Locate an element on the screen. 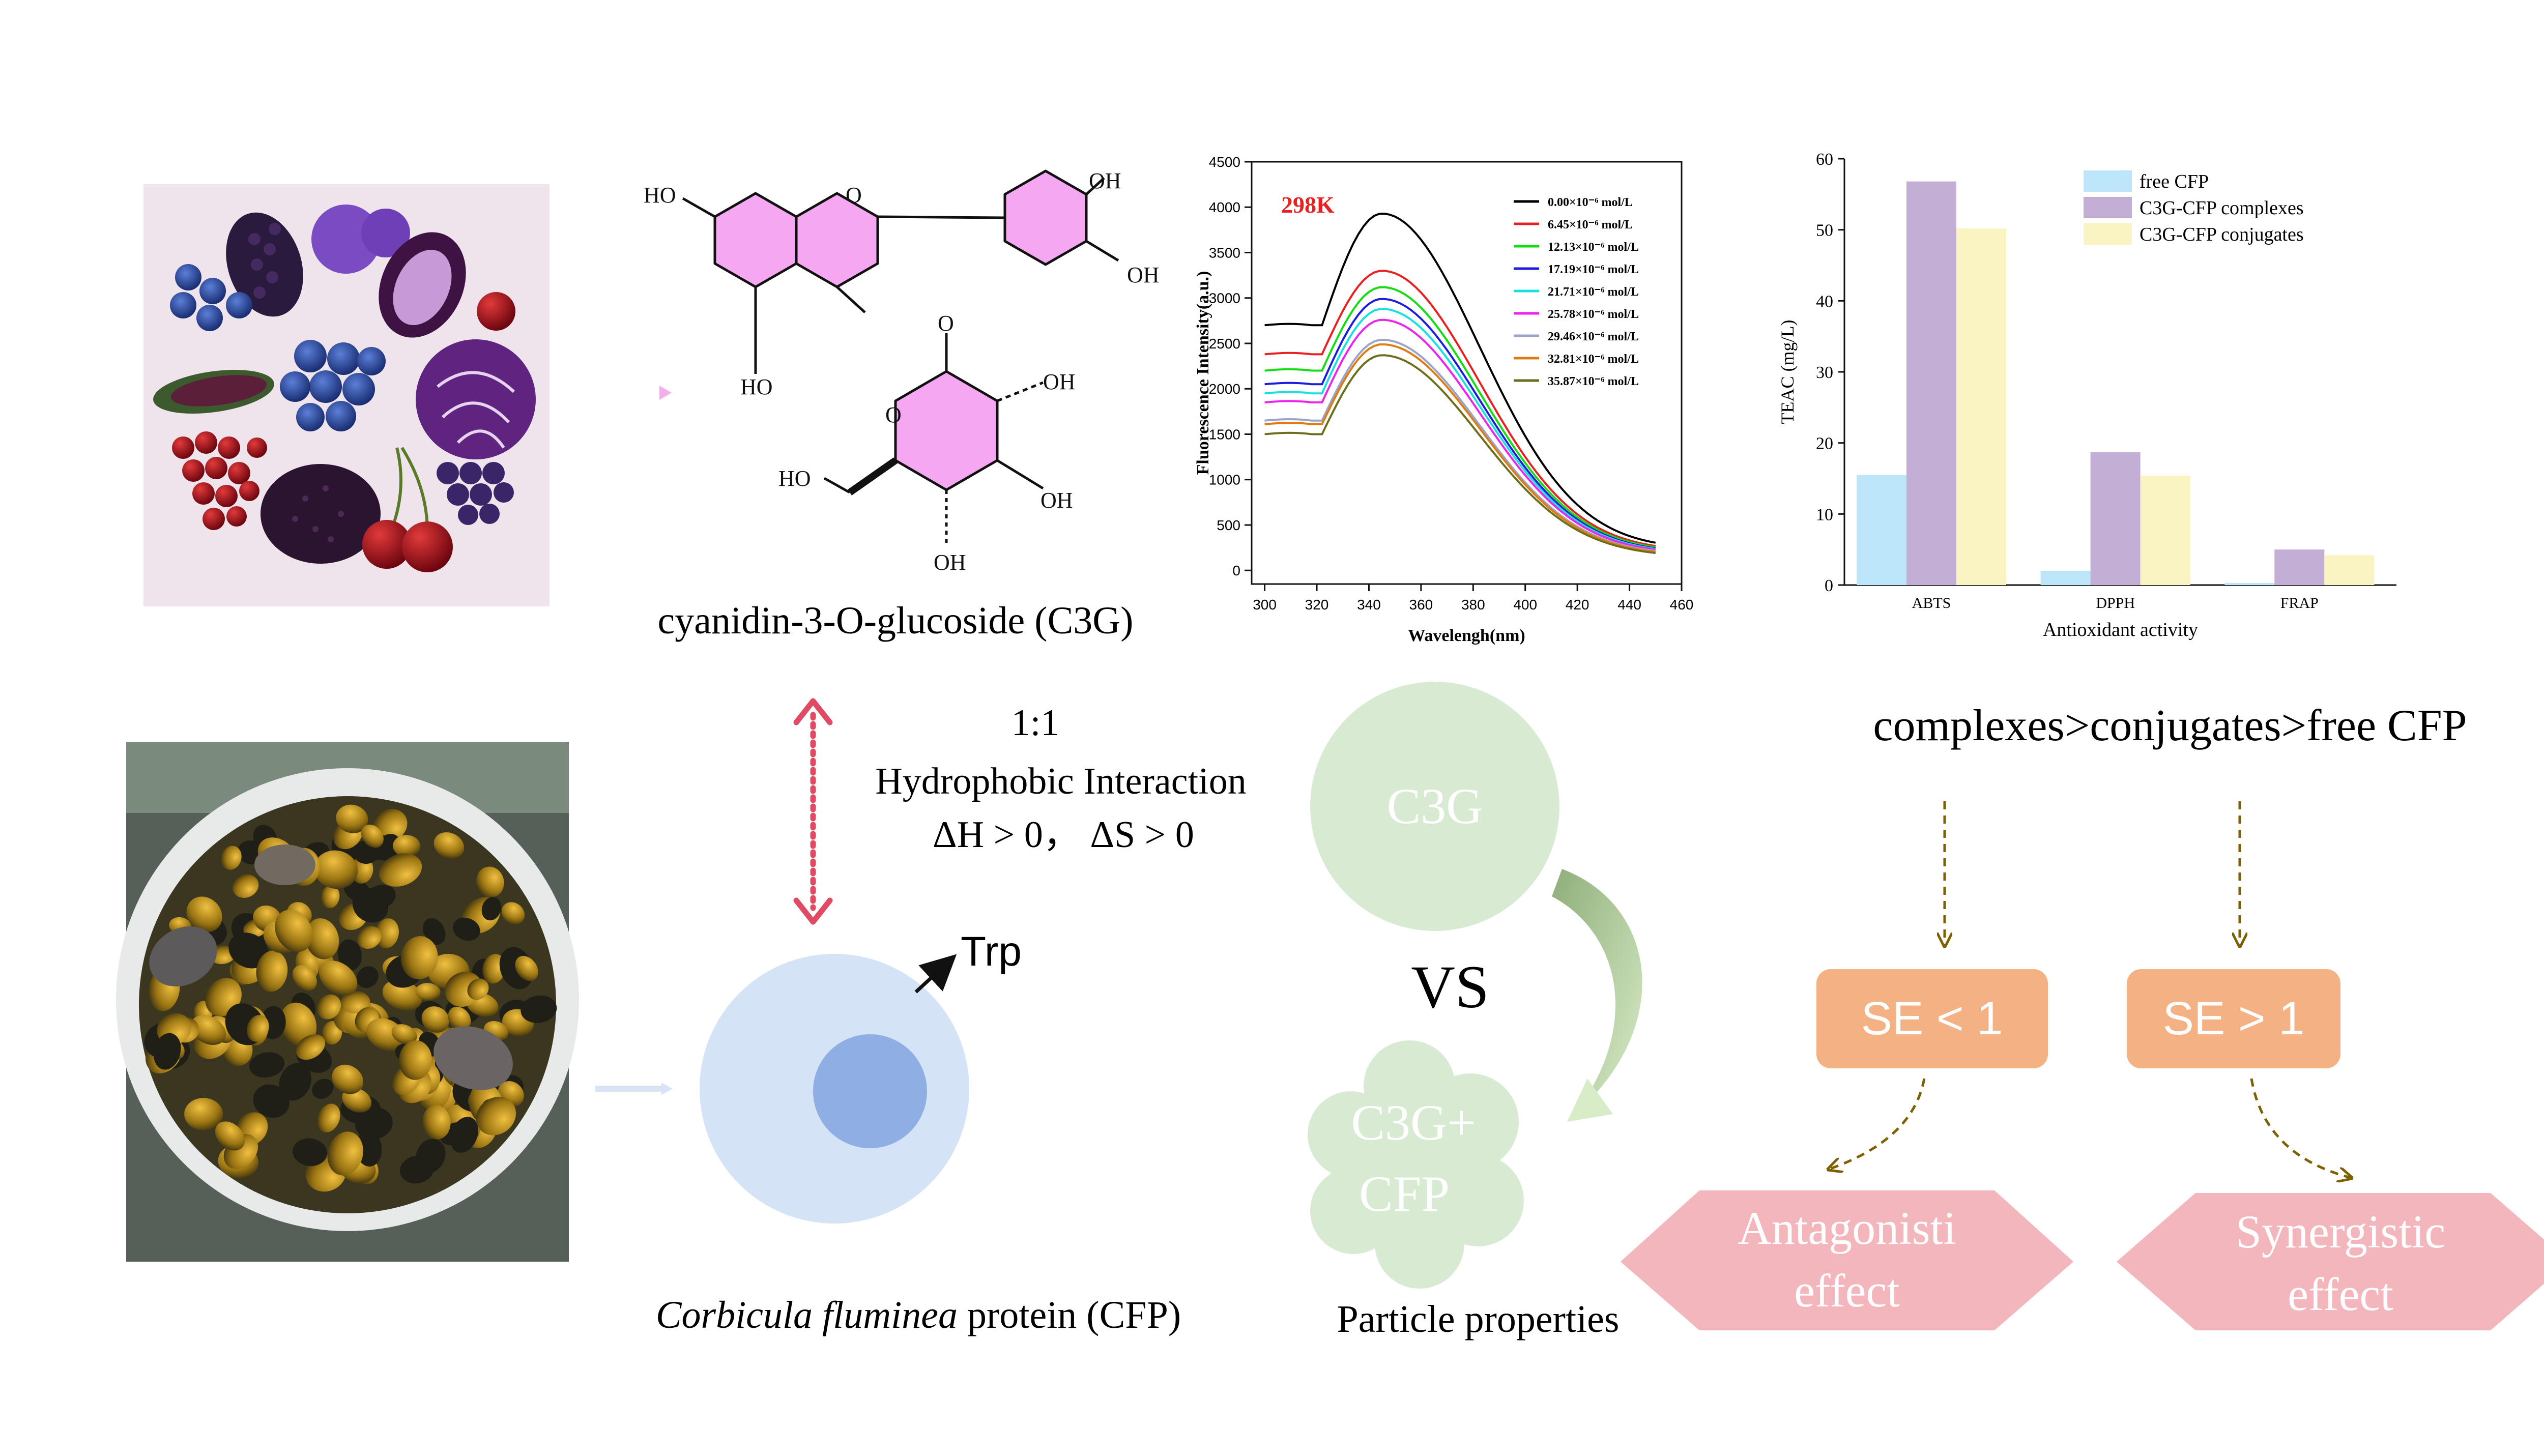 Image resolution: width=2544 pixels, height=1456 pixels. fluor-x-tick-label: 420 is located at coordinates (1577, 605).